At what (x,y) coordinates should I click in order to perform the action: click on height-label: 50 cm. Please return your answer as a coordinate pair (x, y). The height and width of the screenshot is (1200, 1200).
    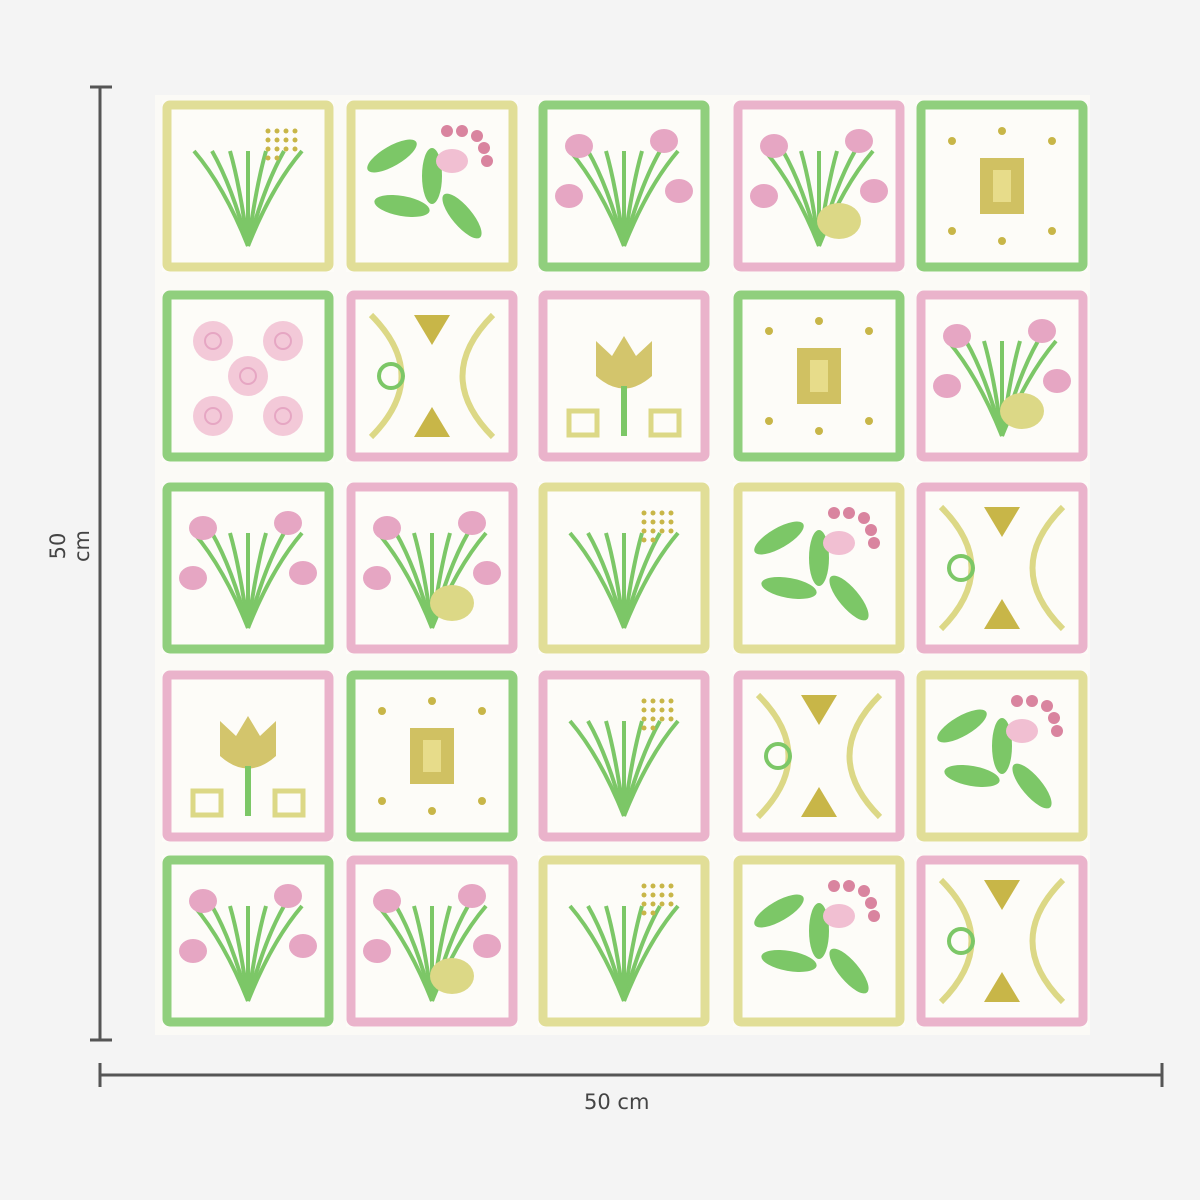
    Looking at the image, I should click on (70, 546).